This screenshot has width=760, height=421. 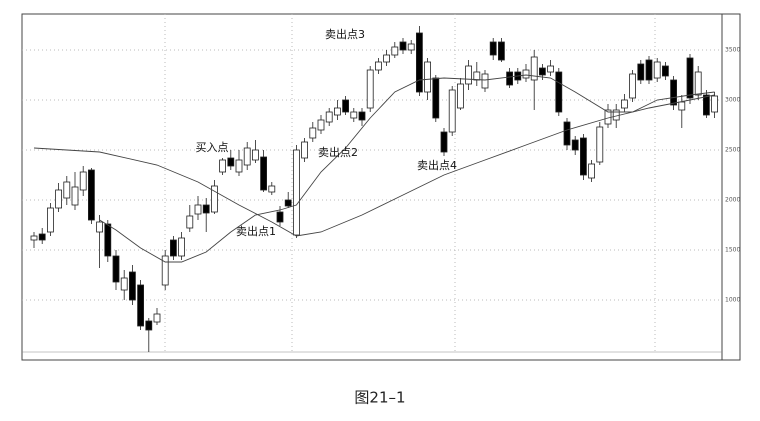 I want to click on y-tick-label: 1500, so click(x=732, y=250).